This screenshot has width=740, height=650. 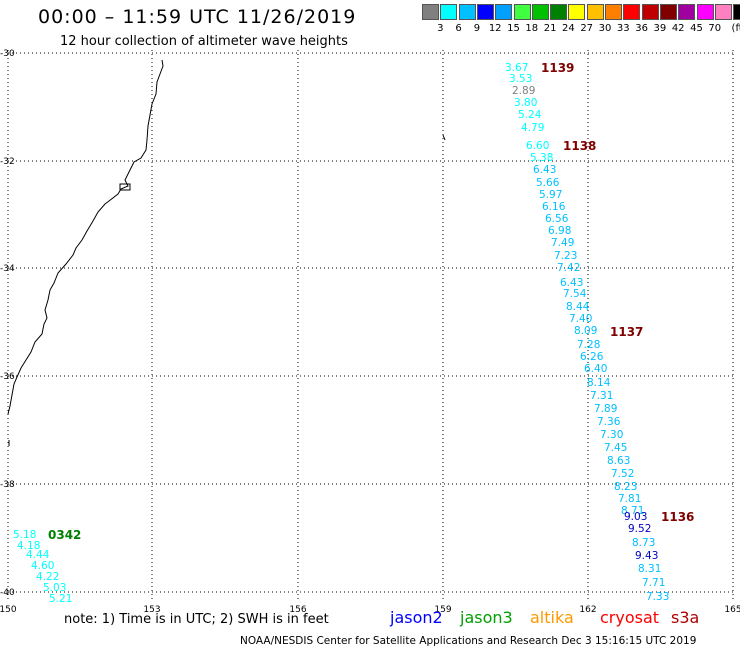 What do you see at coordinates (47, 577) in the screenshot?
I see `wave-height-value: 4.22` at bounding box center [47, 577].